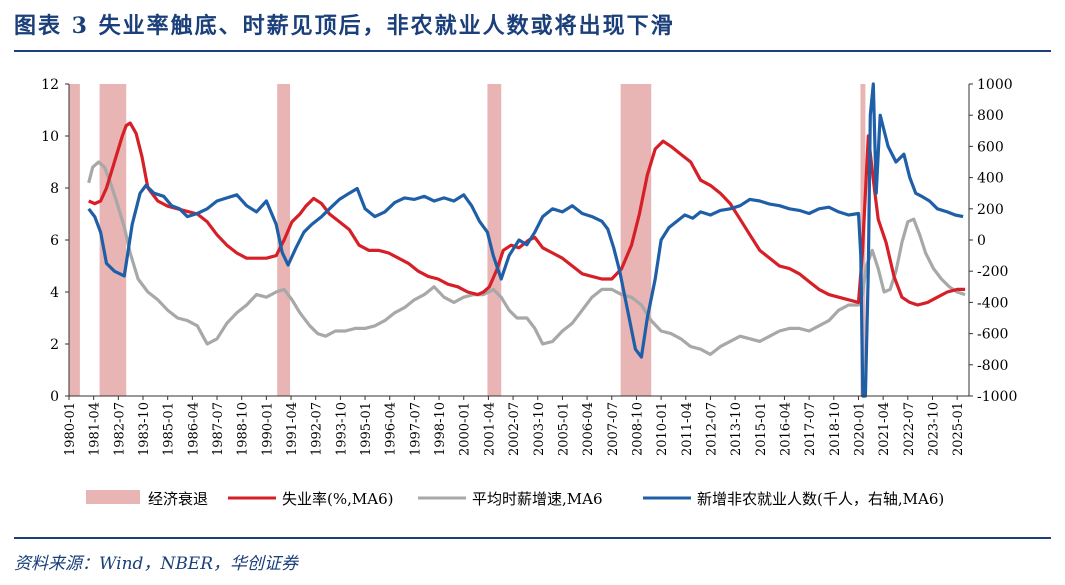 The height and width of the screenshot is (585, 1065). Describe the element at coordinates (997, 397) in the screenshot. I see `right-tick-label: -1000` at that location.